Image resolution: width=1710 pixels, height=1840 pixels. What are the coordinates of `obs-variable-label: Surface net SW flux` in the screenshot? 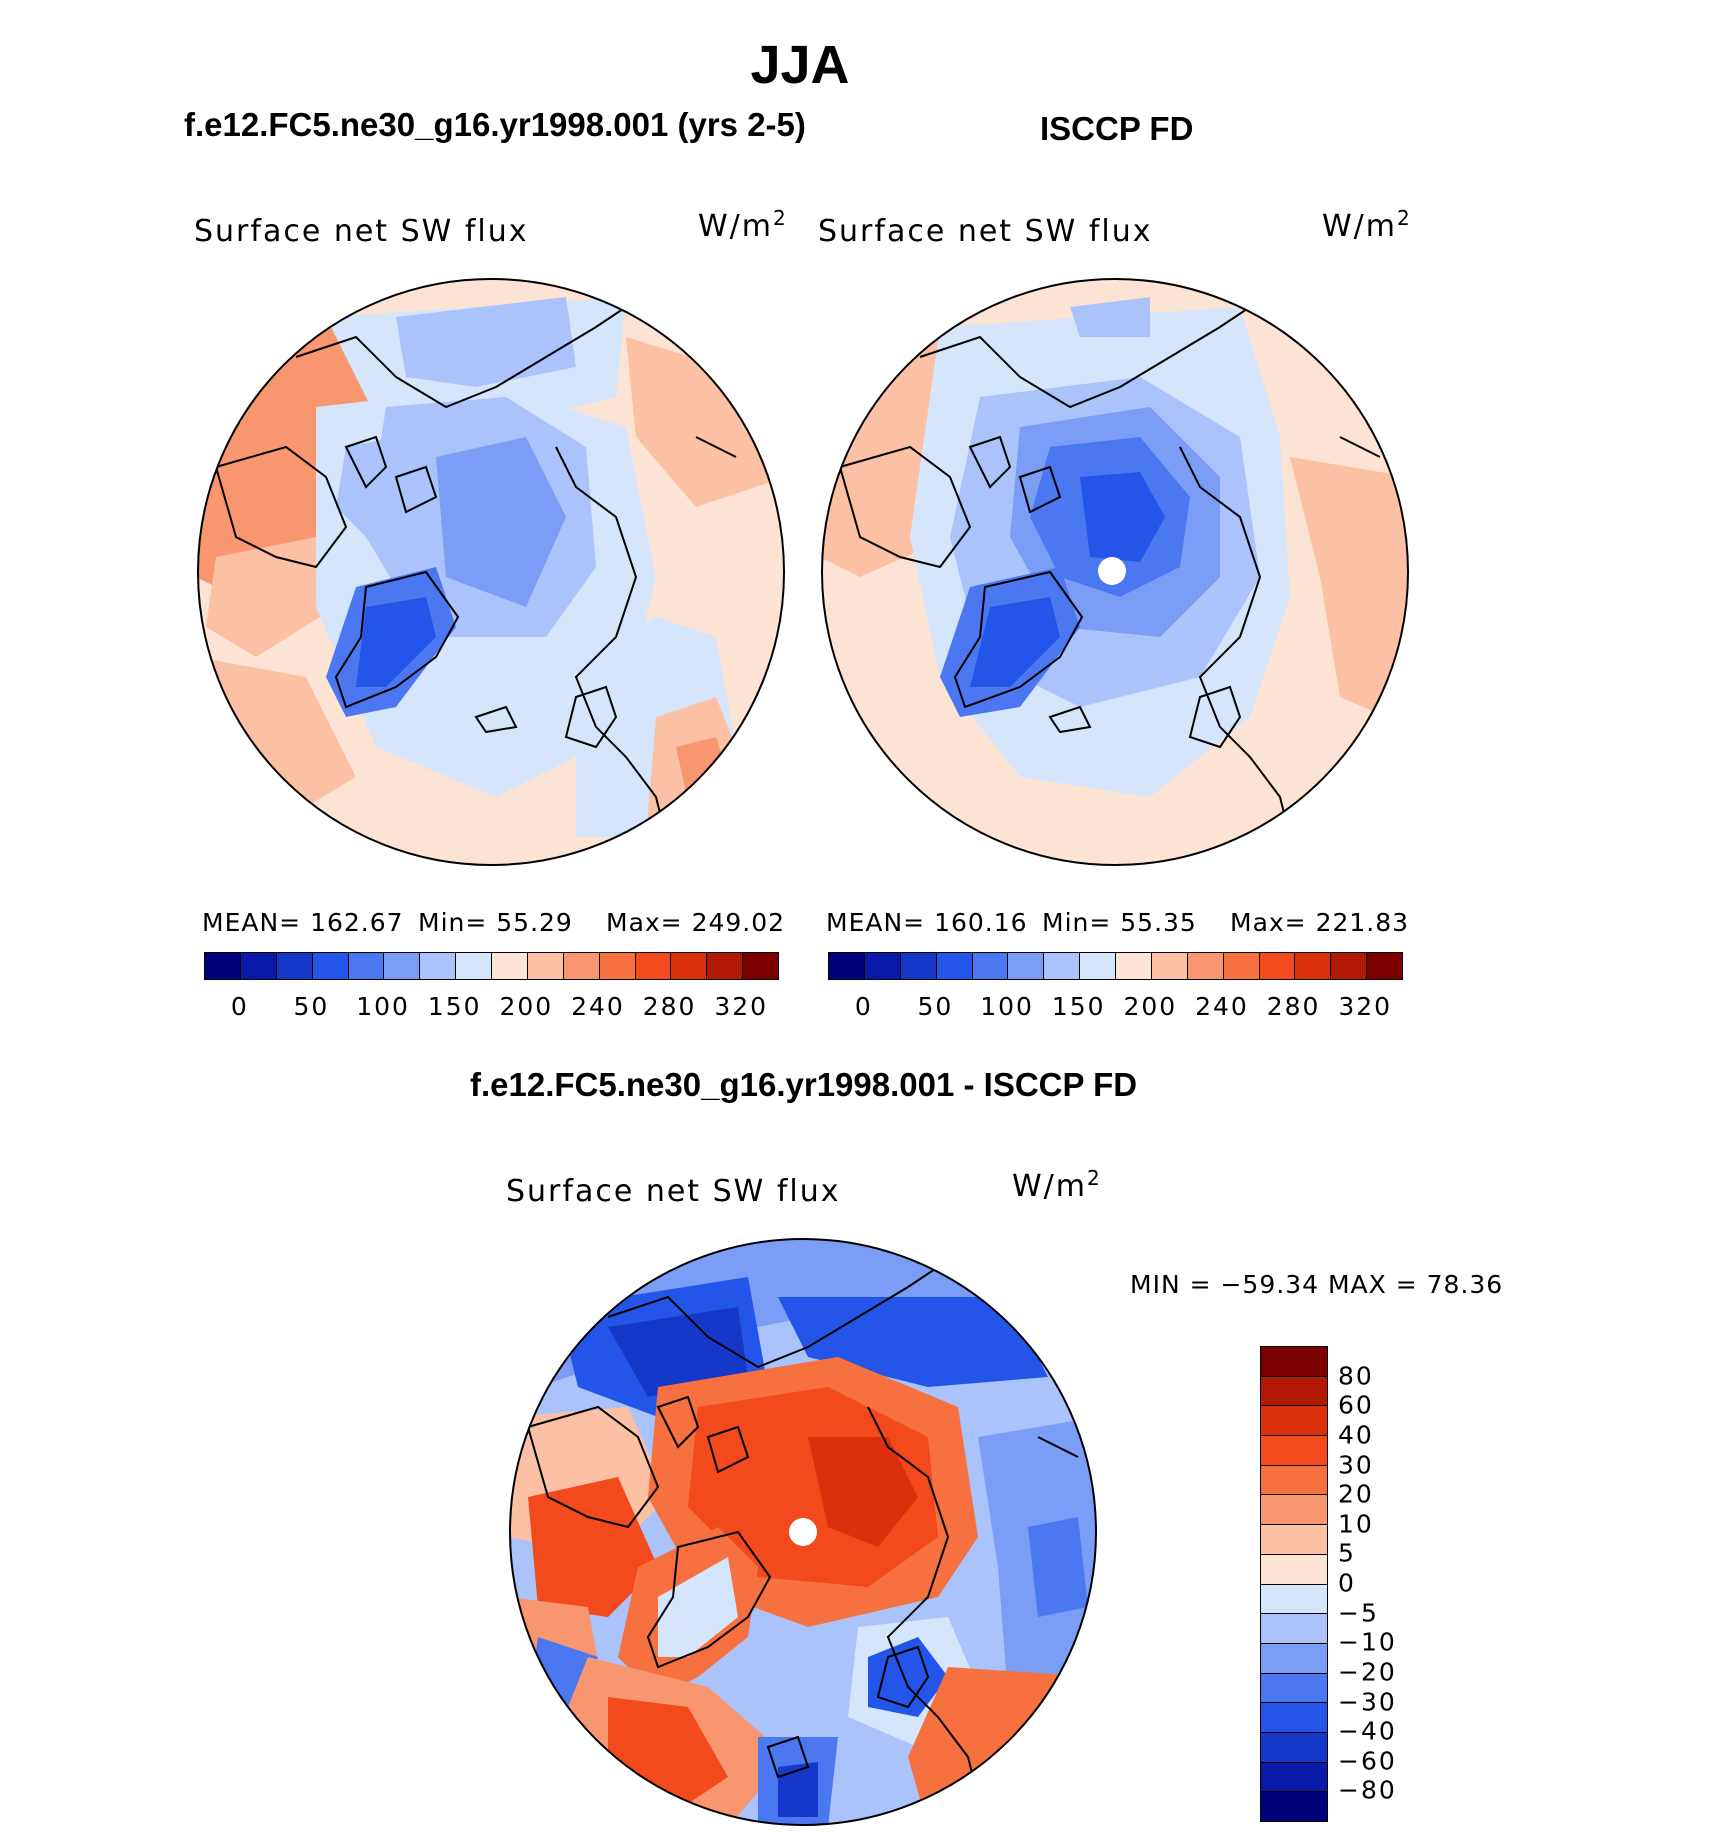 It's located at (985, 231).